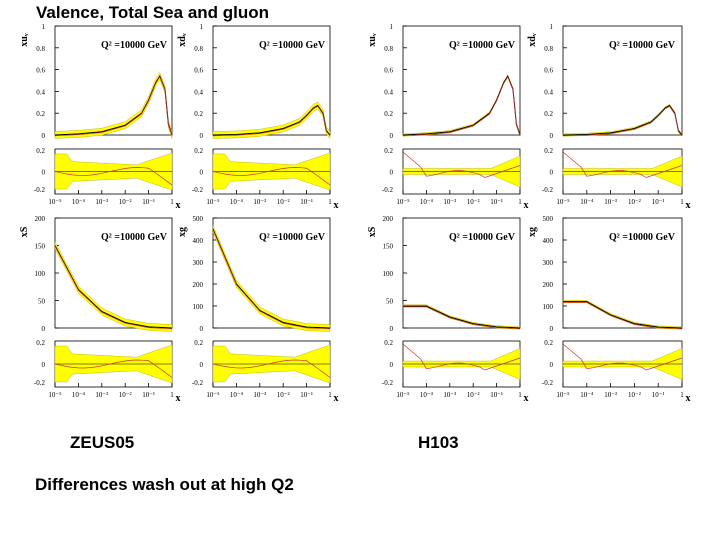  Describe the element at coordinates (548, 114) in the screenshot. I see `y-tick-label: 0.2` at that location.